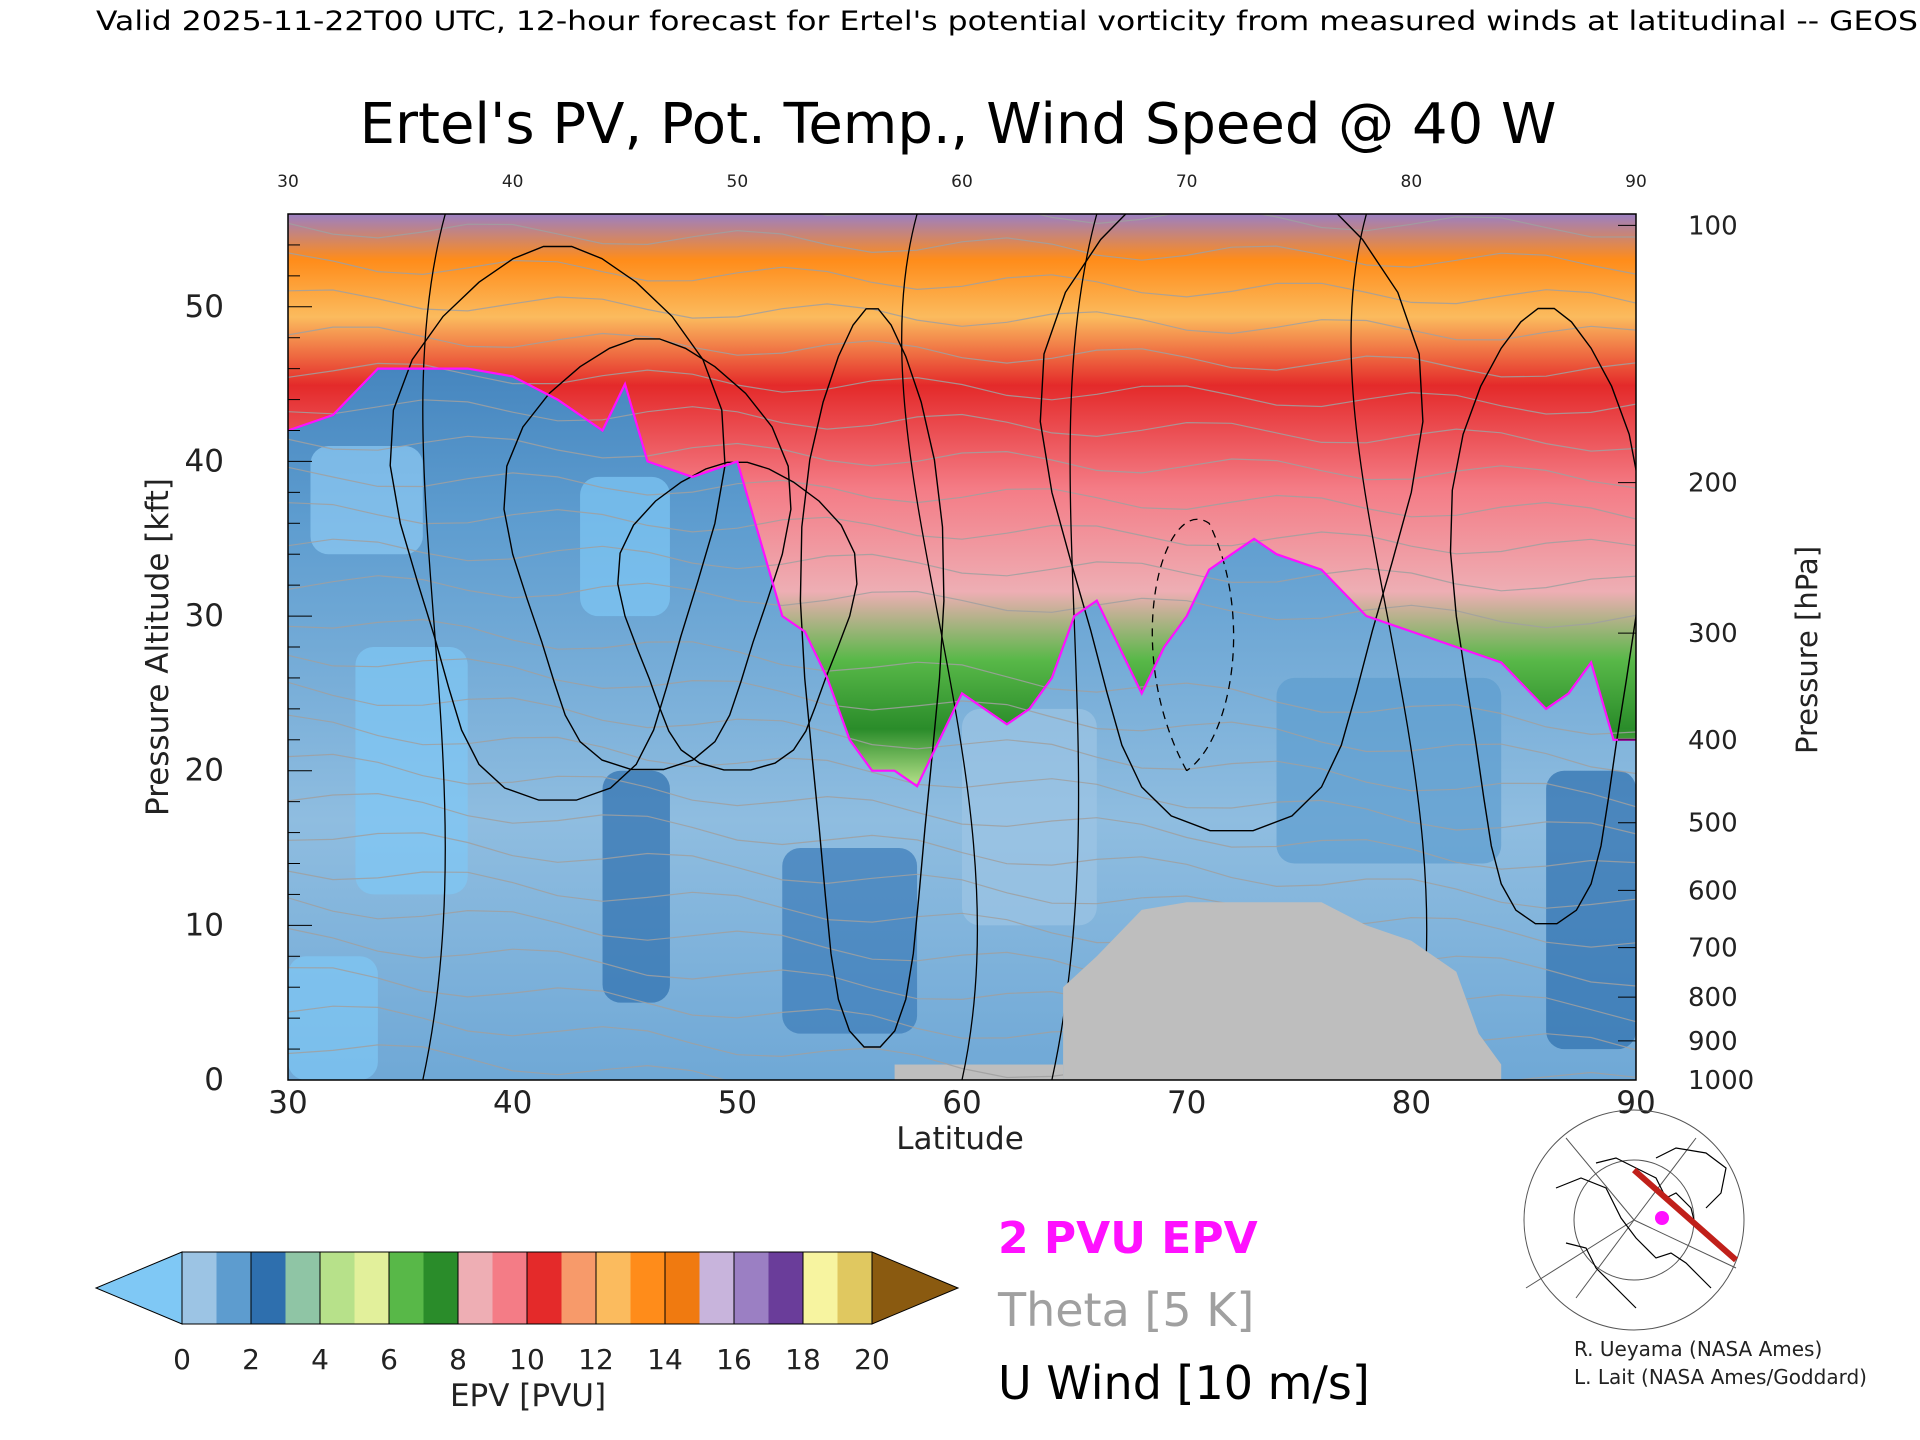  I want to click on x-tick-label: 80, so click(1411, 1103).